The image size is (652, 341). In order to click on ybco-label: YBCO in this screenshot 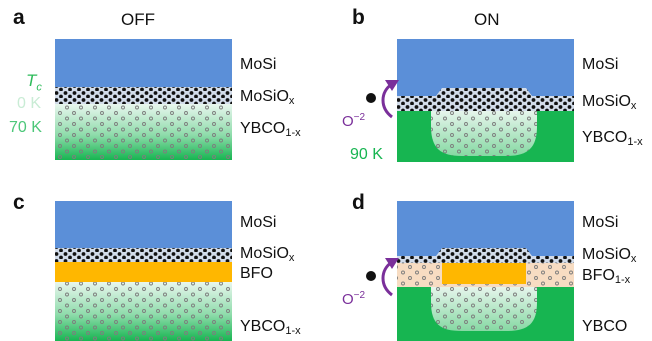, I will do `click(605, 326)`.